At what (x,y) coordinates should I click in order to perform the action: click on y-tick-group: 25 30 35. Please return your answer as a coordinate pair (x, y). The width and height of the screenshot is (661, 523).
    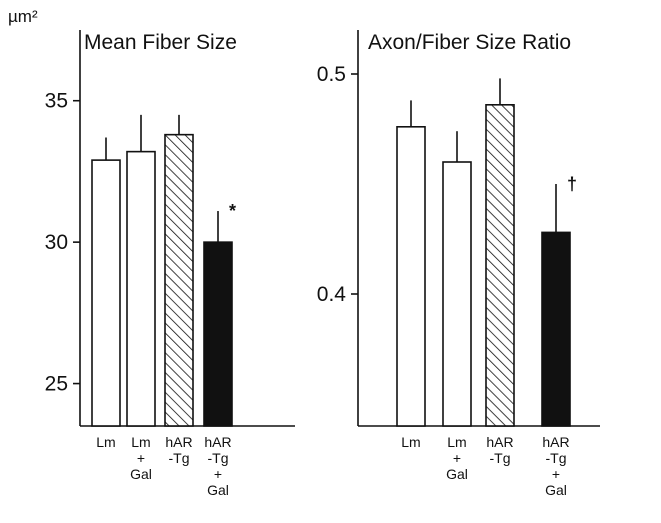
    Looking at the image, I should click on (62, 243).